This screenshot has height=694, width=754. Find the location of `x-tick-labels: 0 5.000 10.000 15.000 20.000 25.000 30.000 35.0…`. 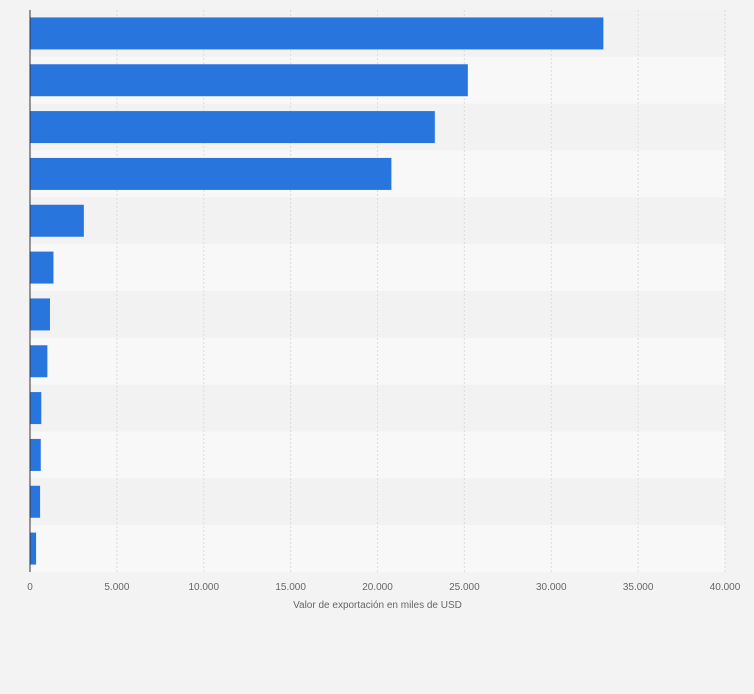

x-tick-labels: 0 5.000 10.000 15.000 20.000 25.000 30.000 35.0… is located at coordinates (384, 587).